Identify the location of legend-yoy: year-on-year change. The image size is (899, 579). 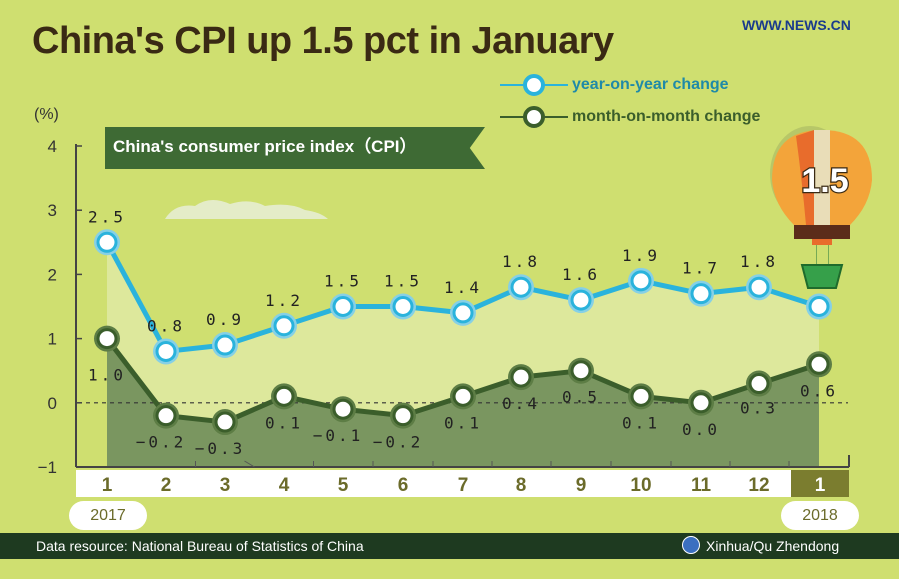
(614, 85).